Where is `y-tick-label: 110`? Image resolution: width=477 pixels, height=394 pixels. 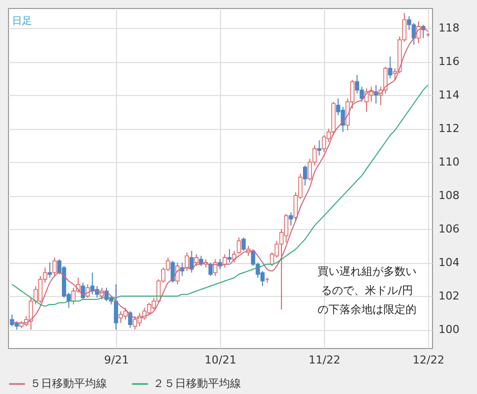
y-tick-label: 110 is located at coordinates (449, 162).